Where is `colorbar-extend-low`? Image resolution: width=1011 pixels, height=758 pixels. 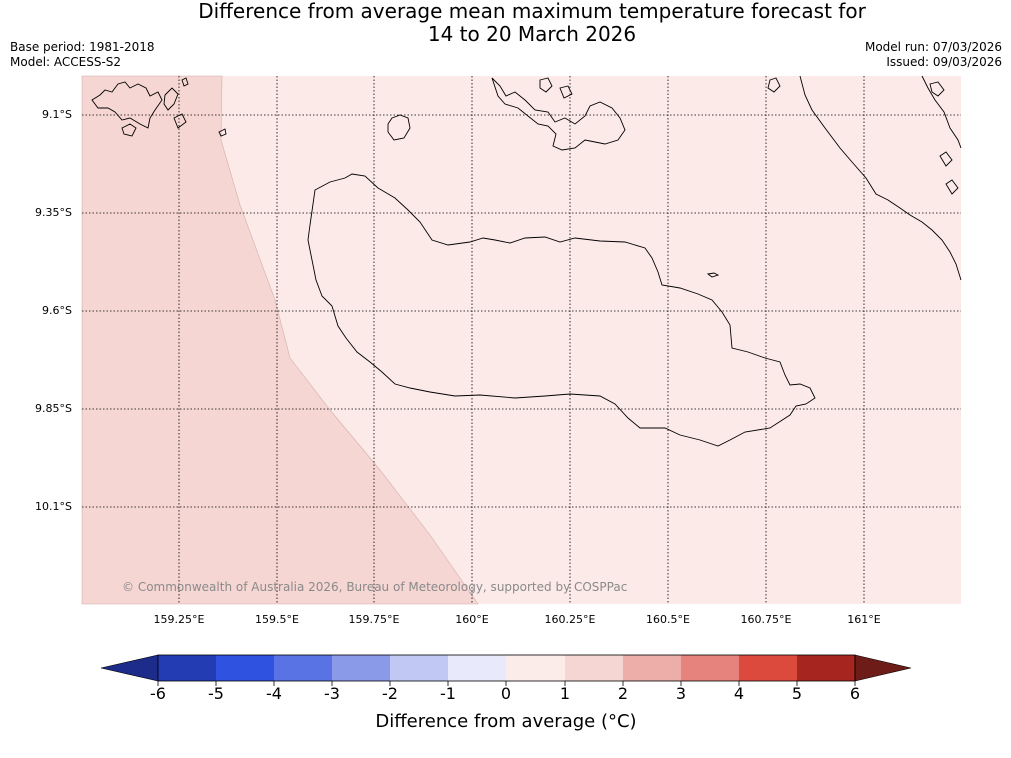 colorbar-extend-low is located at coordinates (129, 668).